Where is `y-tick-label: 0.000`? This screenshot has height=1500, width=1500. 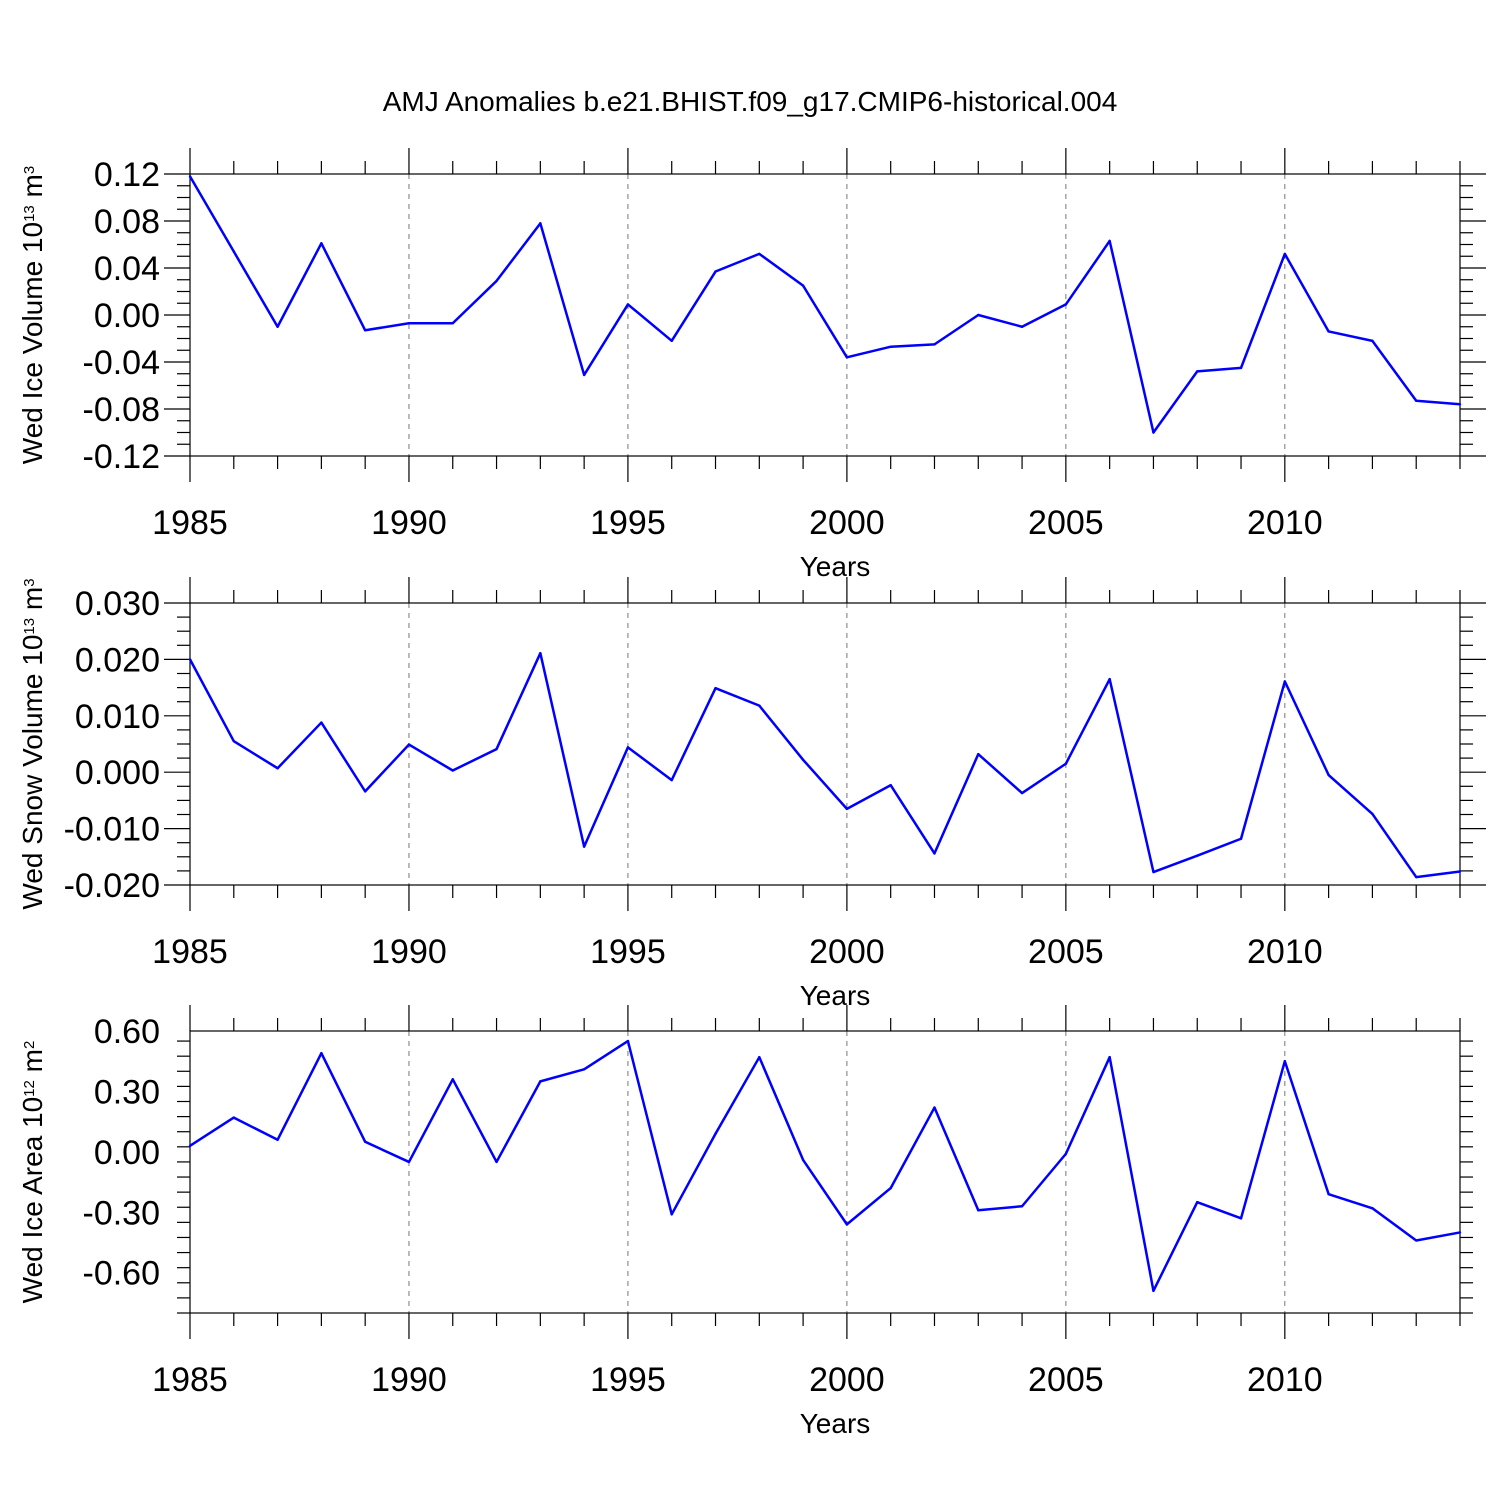 y-tick-label: 0.000 is located at coordinates (117, 773).